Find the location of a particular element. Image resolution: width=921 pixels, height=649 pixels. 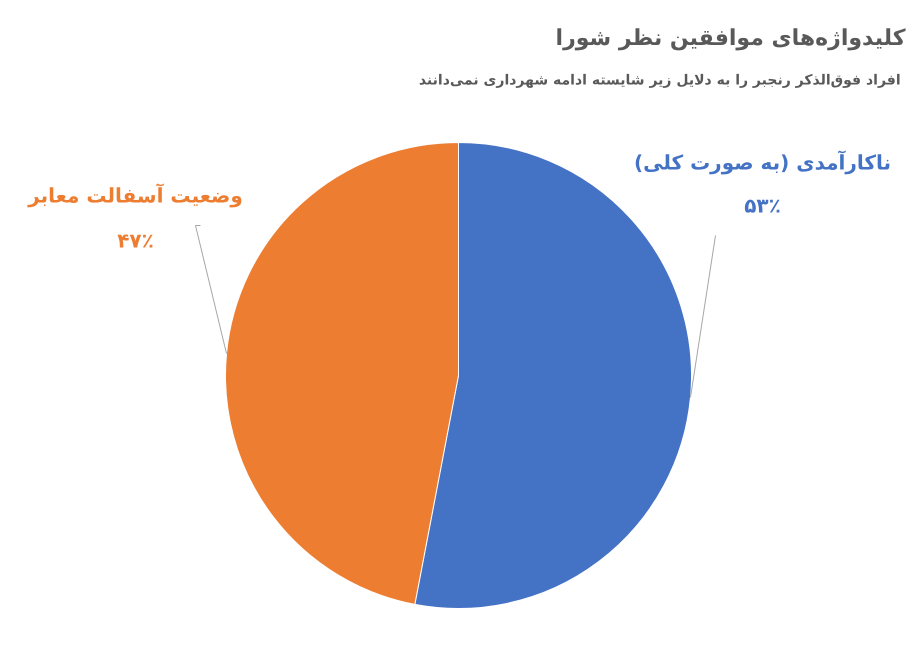

data-label: ۴۷٪ is located at coordinates (135, 240).